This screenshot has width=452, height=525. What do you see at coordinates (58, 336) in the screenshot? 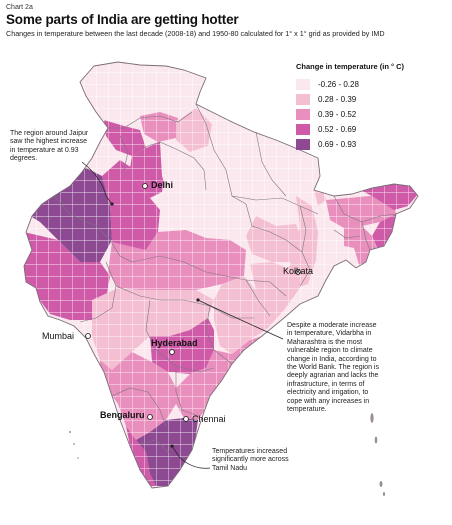
I see `city-label-mumbai: Mumbai` at bounding box center [58, 336].